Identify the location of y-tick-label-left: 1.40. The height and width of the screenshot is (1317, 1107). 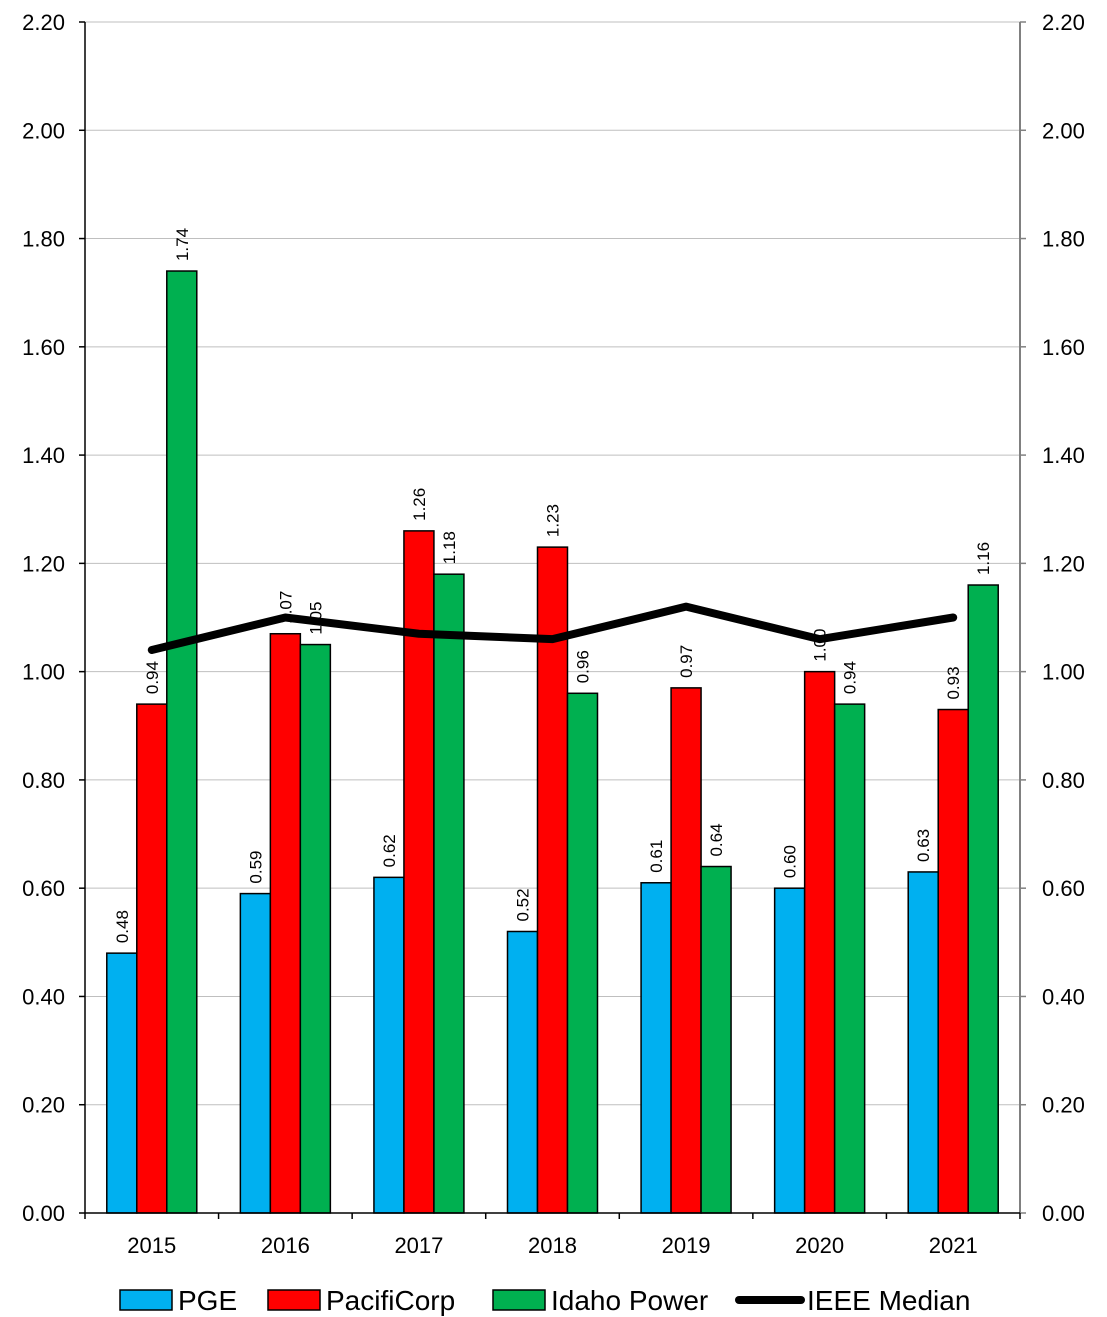
(43, 455).